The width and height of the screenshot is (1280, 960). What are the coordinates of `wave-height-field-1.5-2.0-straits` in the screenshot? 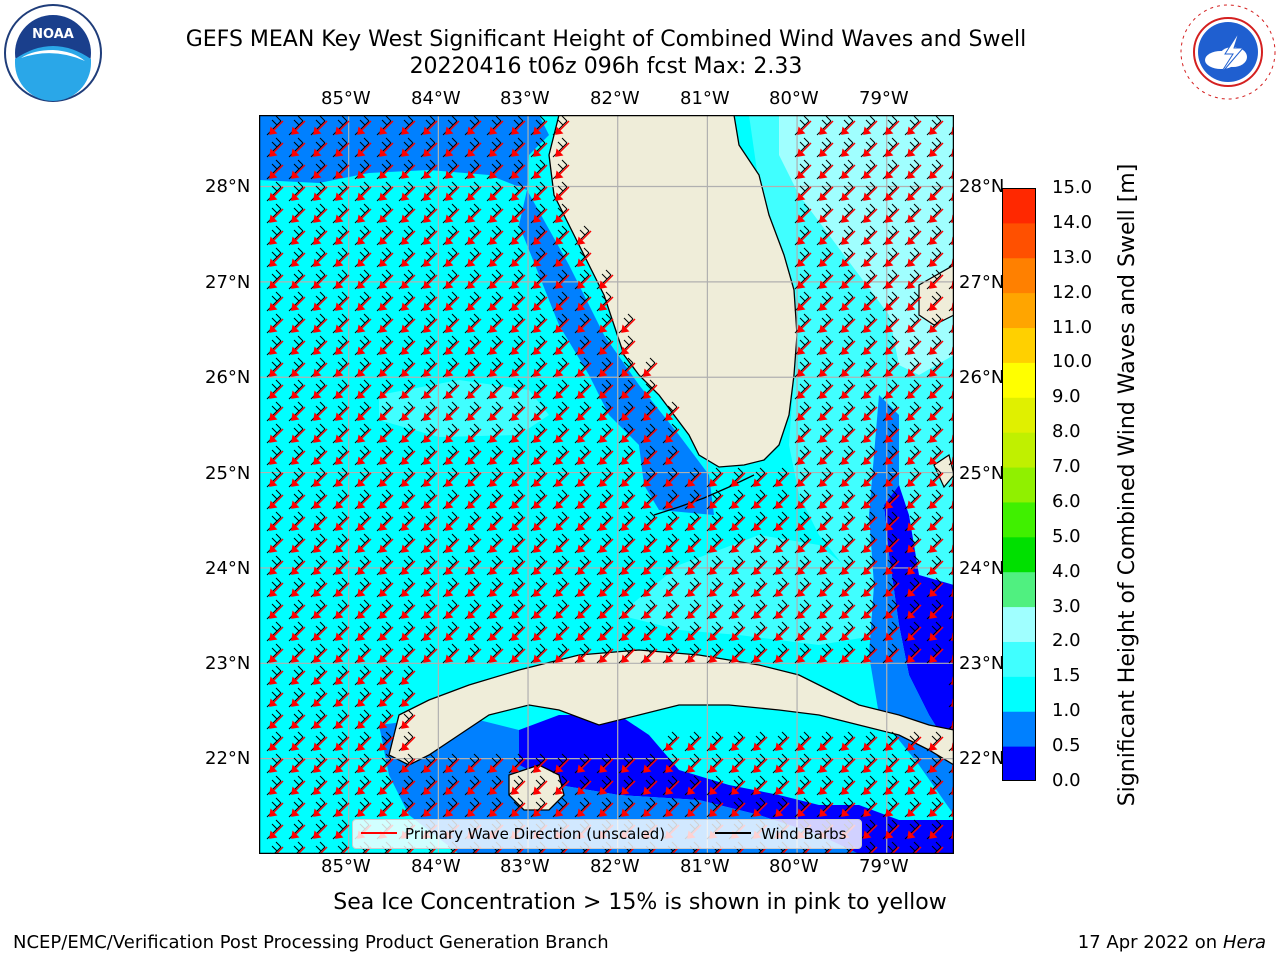 It's located at (749, 590).